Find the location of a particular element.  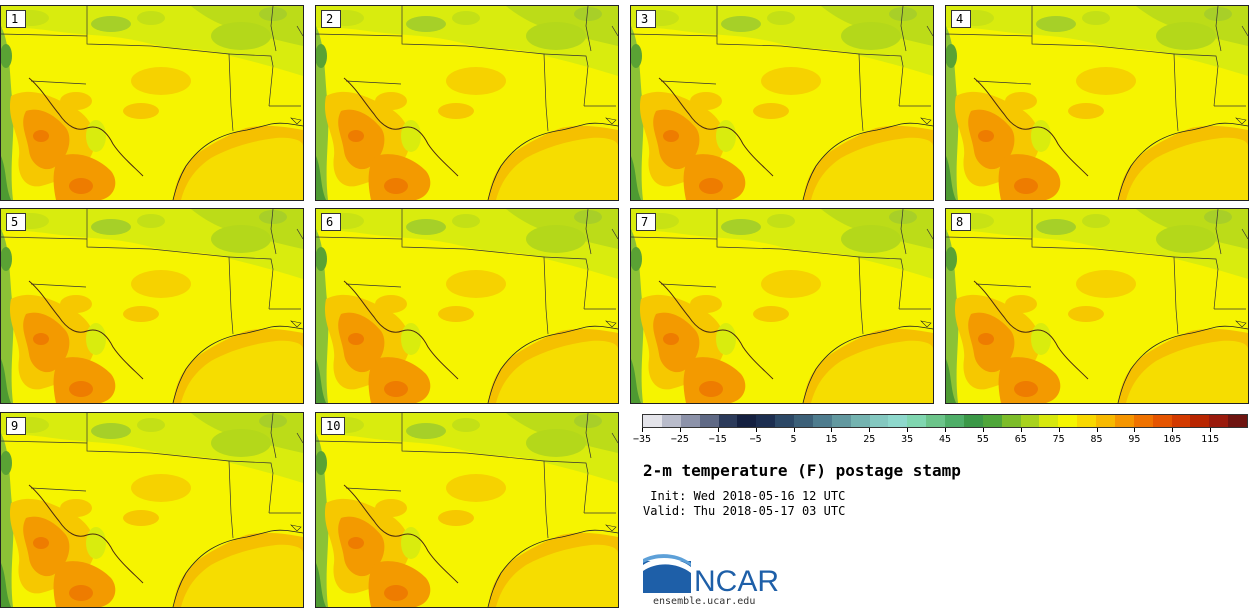

panel-label: 8 is located at coordinates (961, 222).